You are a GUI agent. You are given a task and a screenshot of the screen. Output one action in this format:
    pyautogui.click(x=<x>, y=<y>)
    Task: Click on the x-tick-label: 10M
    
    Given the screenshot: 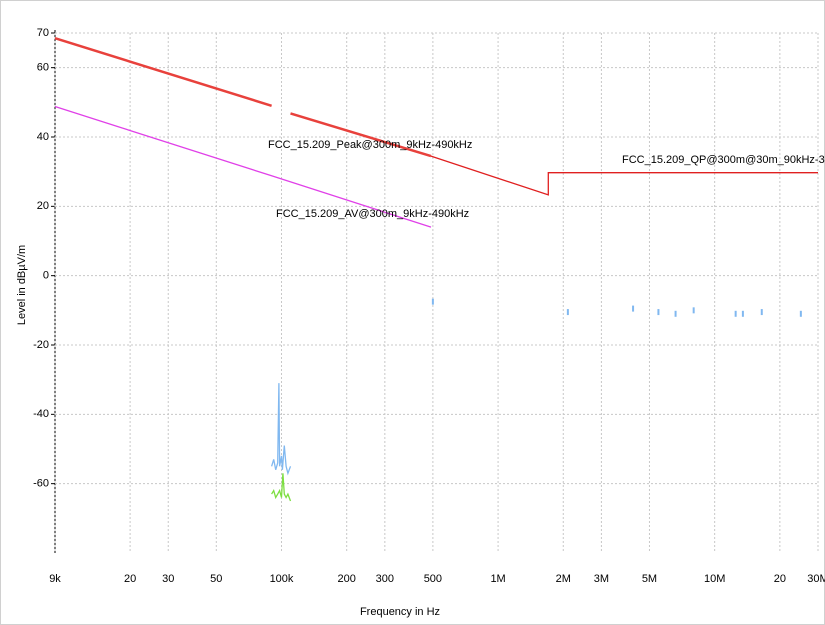 What is the action you would take?
    pyautogui.click(x=714, y=579)
    